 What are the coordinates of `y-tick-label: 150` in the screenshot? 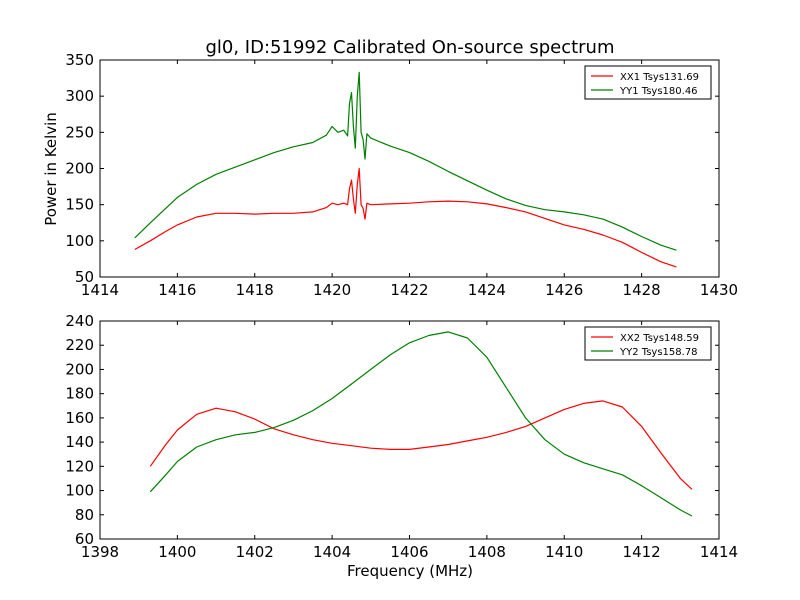 It's located at (79, 205).